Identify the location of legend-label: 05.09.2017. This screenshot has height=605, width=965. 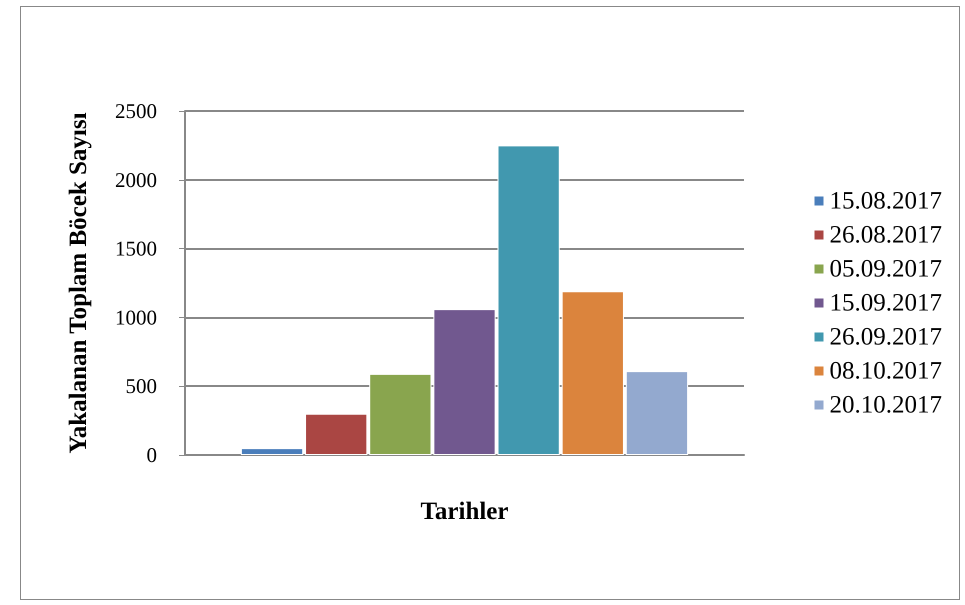
(886, 269).